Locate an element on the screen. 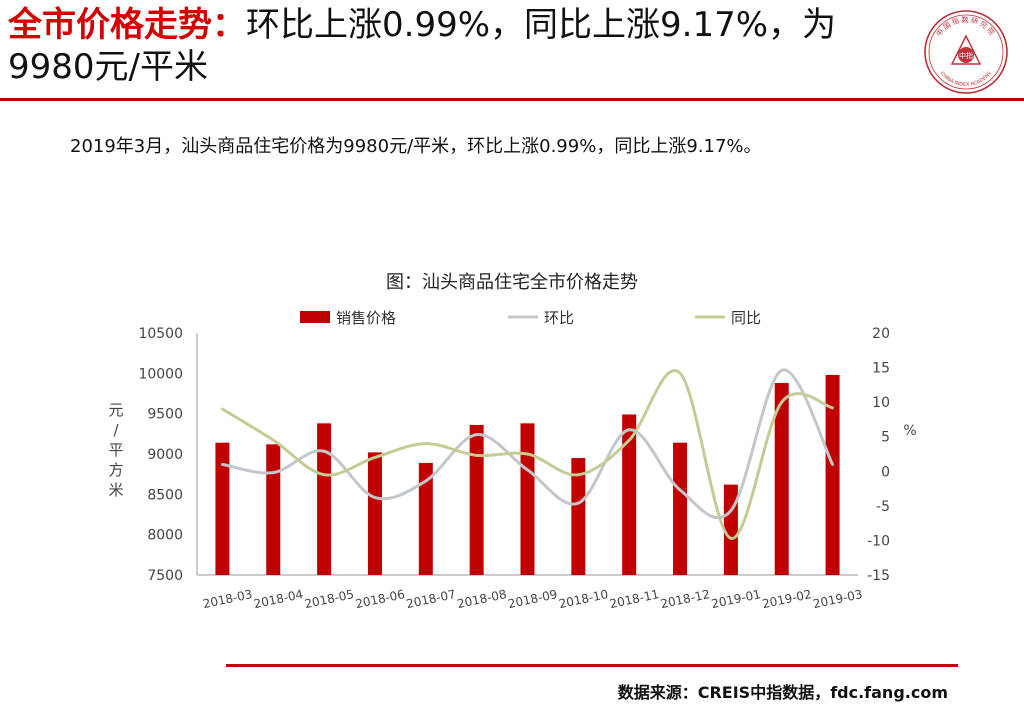 The height and width of the screenshot is (709, 1024). data-source: 数据来源：CREIS中指数据，fdc.fang.com is located at coordinates (782, 692).